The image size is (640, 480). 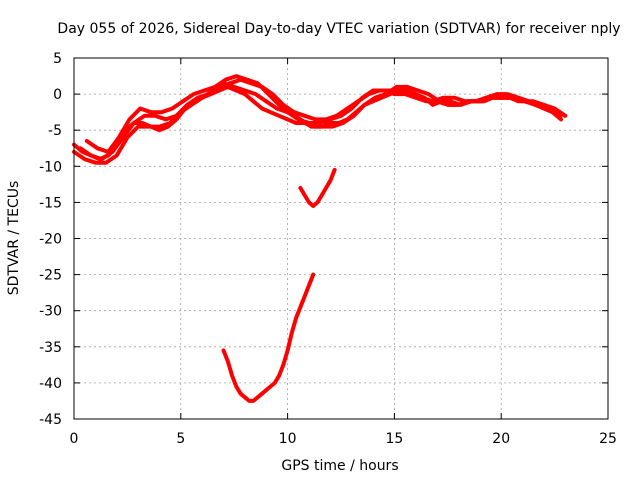 What do you see at coordinates (50, 384) in the screenshot?
I see `y-tick-label: -40` at bounding box center [50, 384].